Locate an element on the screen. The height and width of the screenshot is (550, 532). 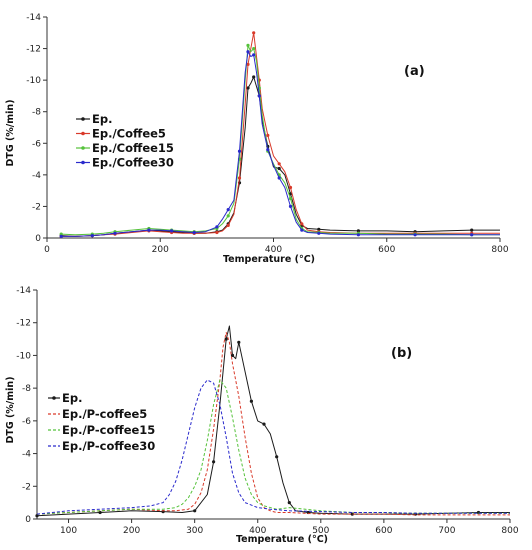
legend-label: Ep./Coffee30 is located at coordinates (133, 163).